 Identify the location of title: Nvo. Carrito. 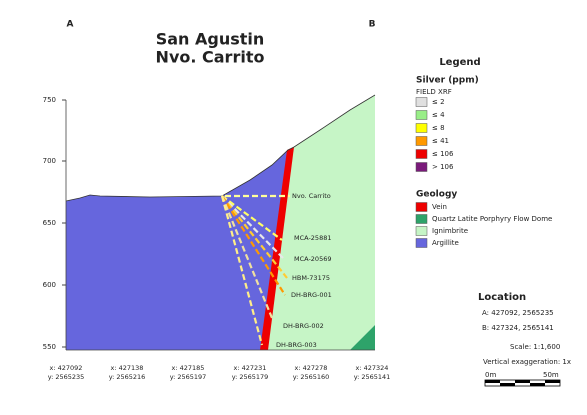
(210, 57).